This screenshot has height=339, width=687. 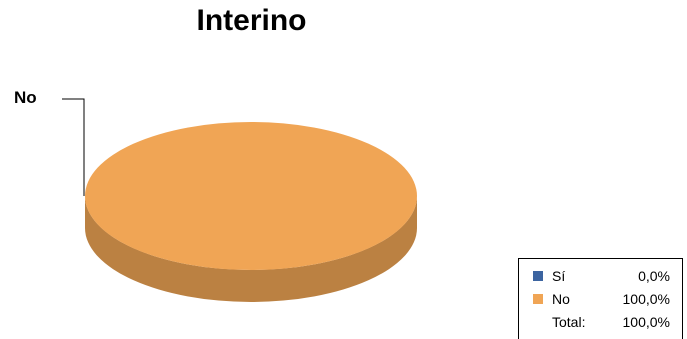 What do you see at coordinates (73, 147) in the screenshot?
I see `slice-label-leader-line` at bounding box center [73, 147].